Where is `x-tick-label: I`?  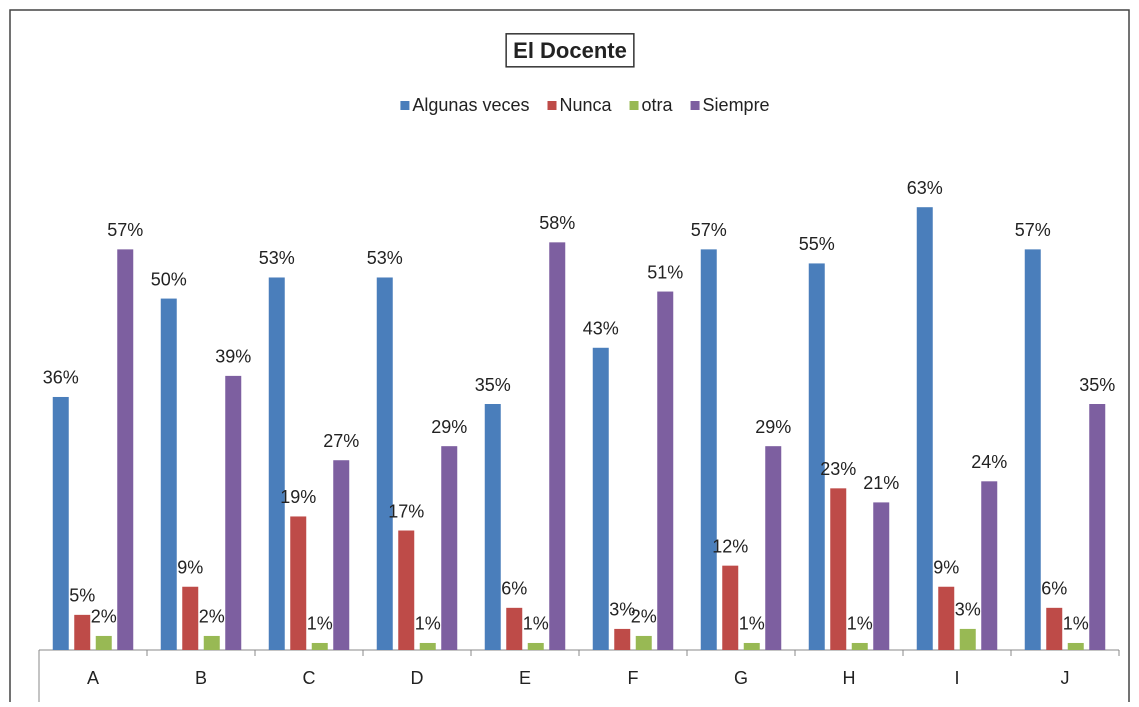
x-tick-label: I is located at coordinates (956, 678).